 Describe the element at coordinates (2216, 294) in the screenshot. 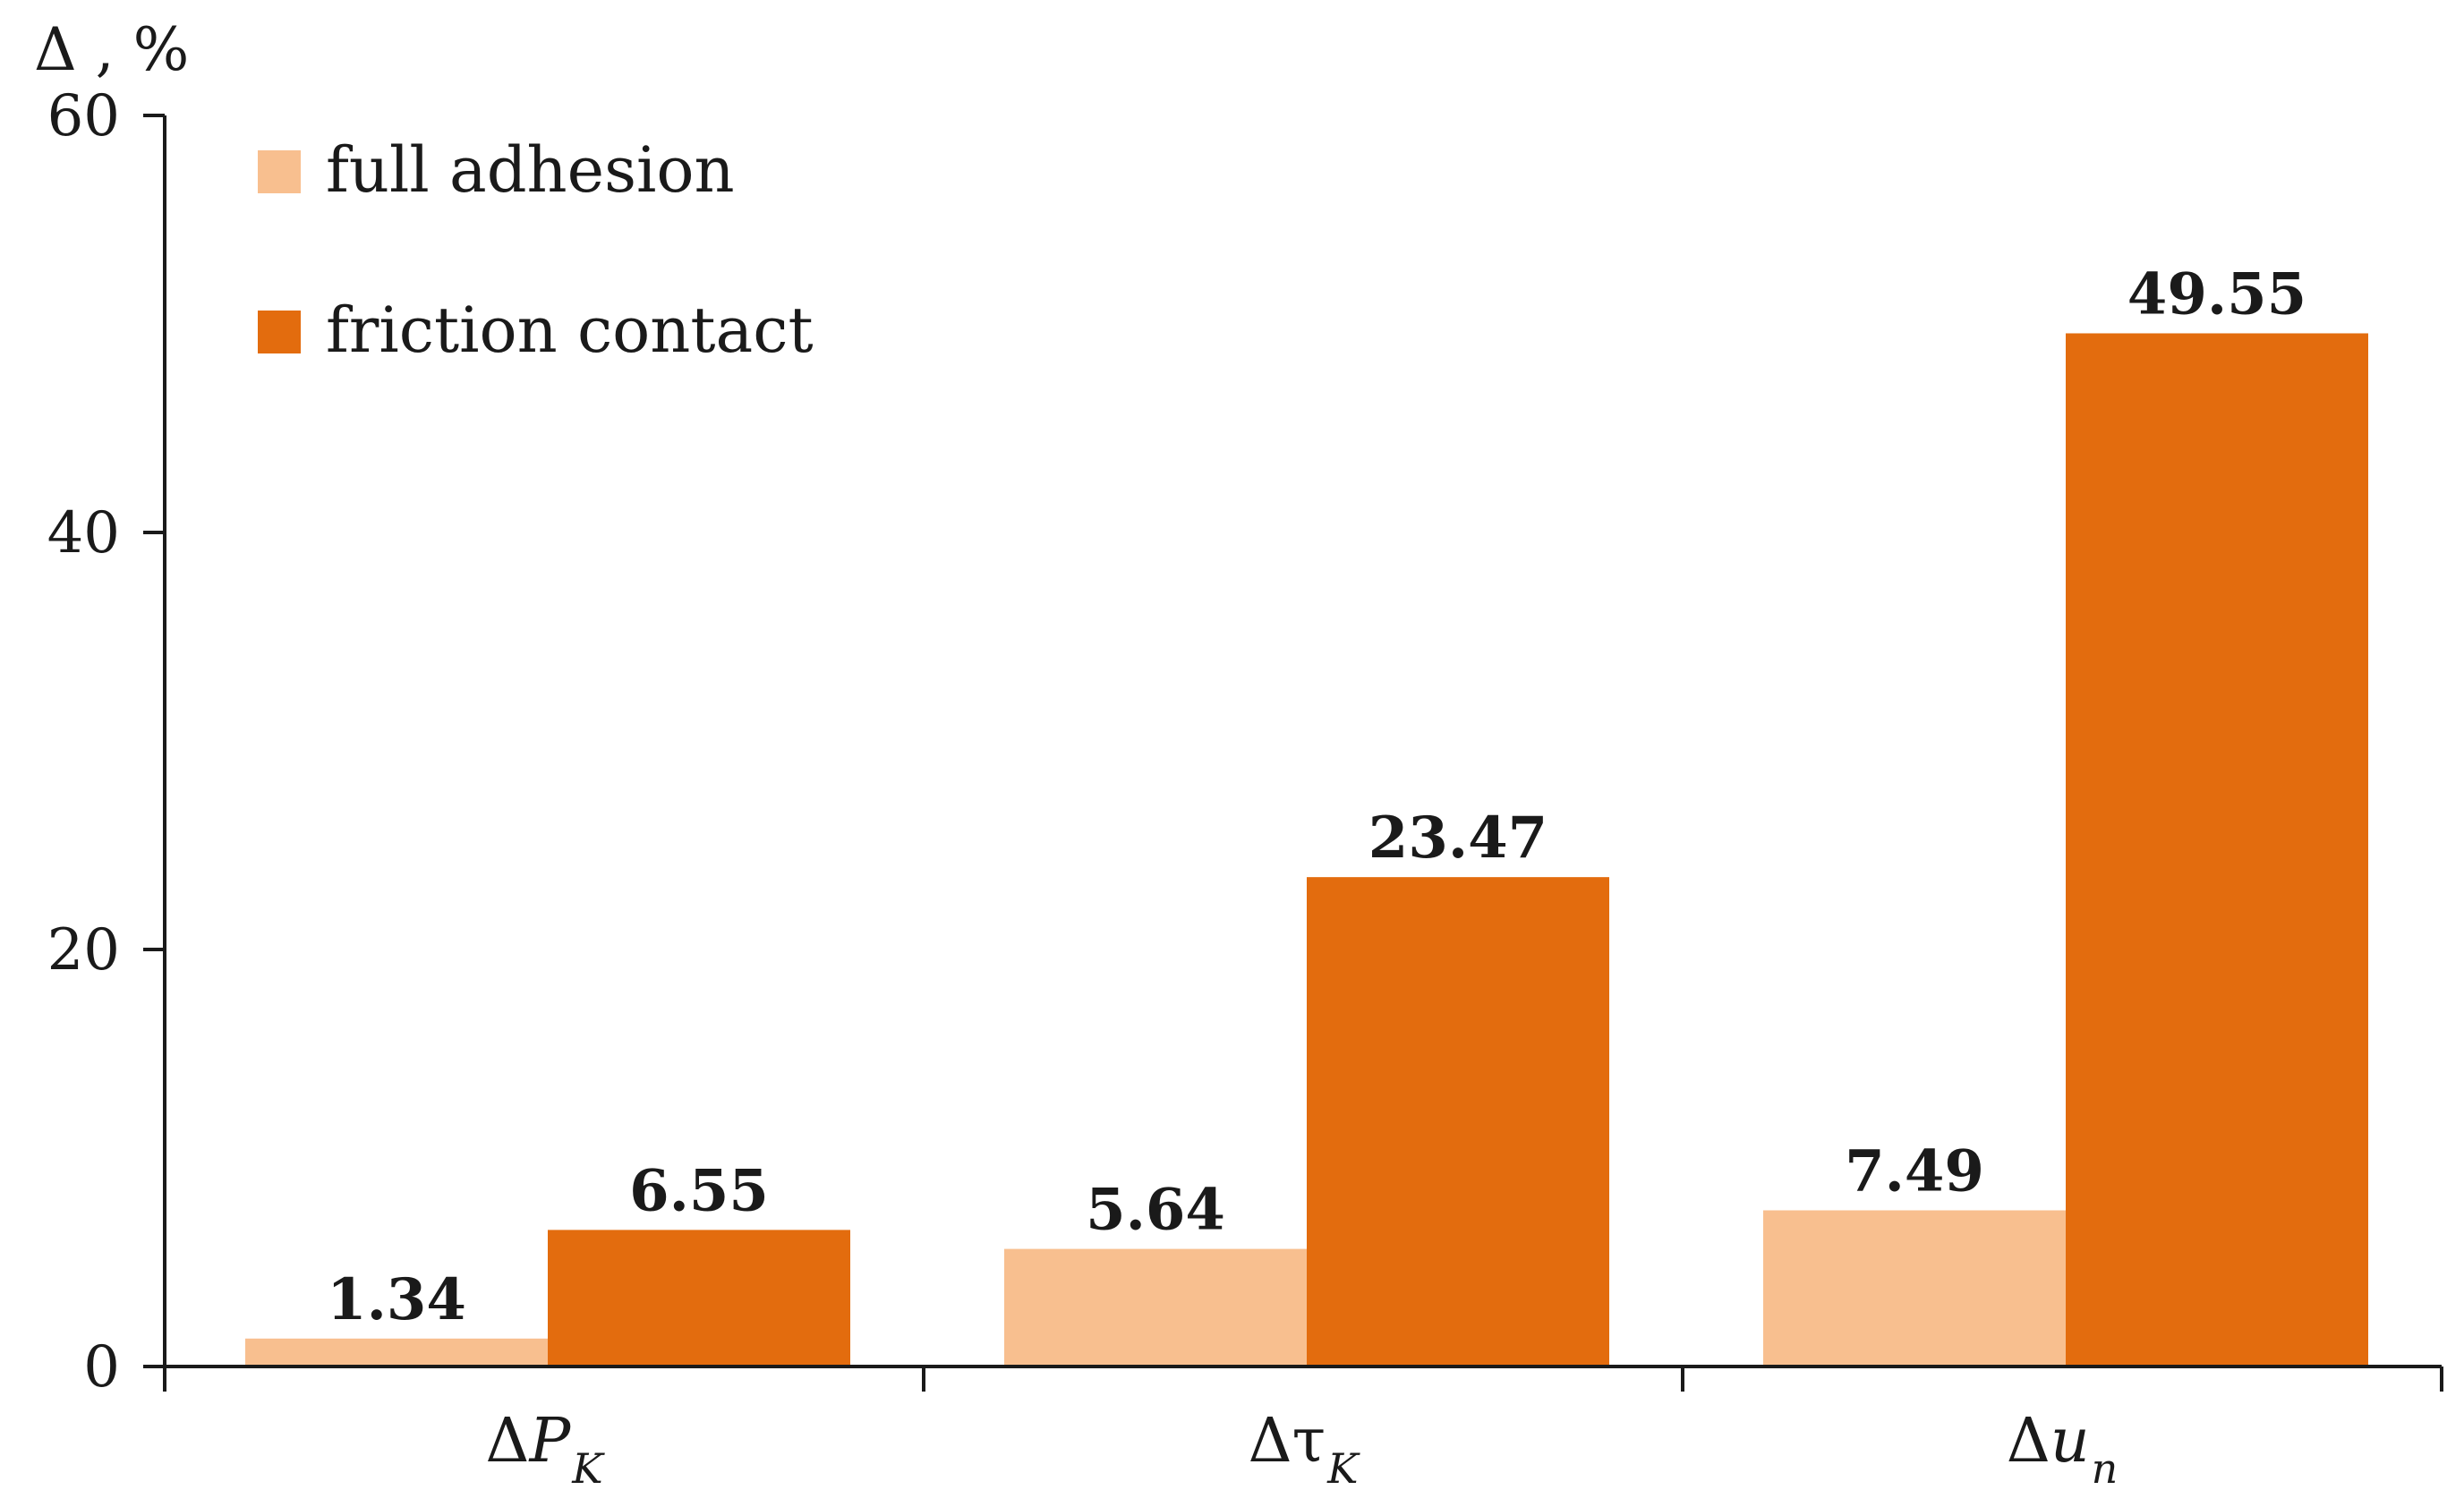

I see `data-label: 49.55` at that location.